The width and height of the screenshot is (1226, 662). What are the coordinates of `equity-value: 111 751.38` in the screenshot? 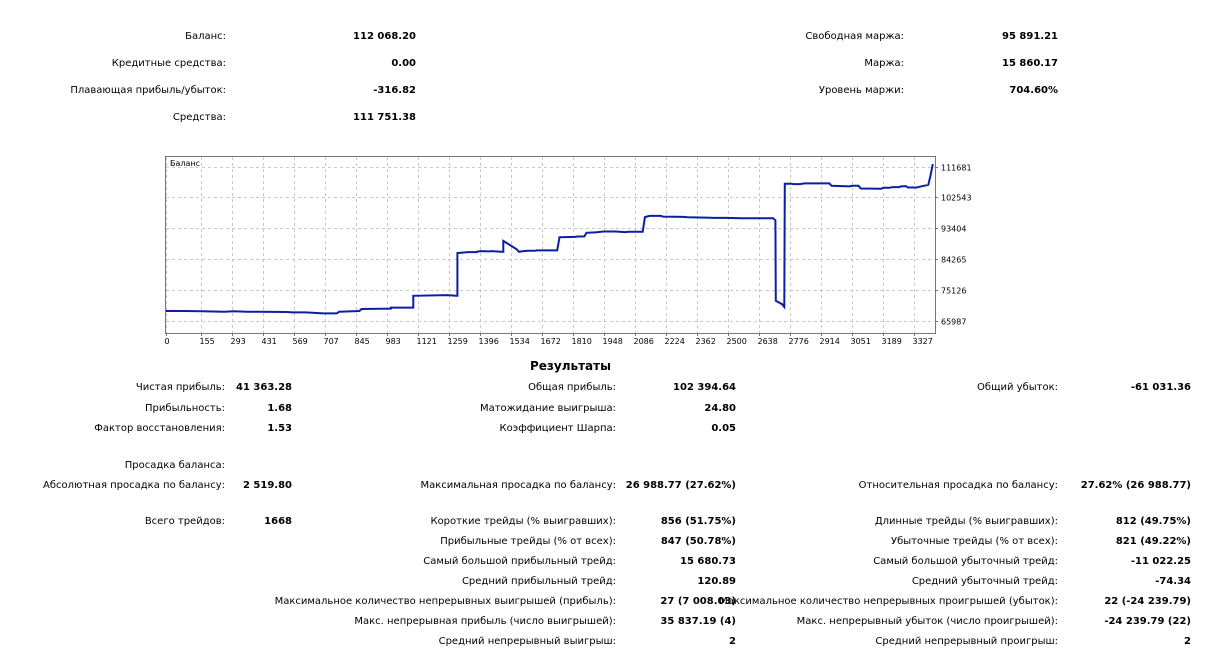 It's located at (384, 117).